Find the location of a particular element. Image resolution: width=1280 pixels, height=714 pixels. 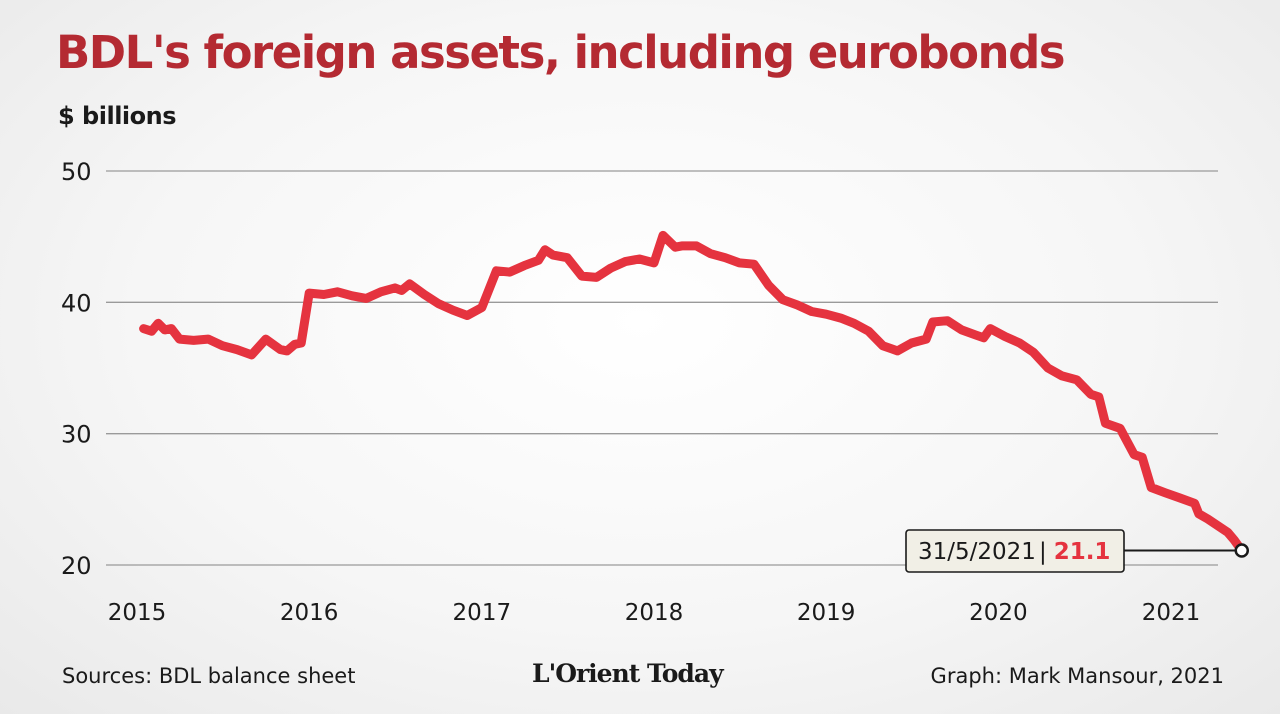

source-note: Sources: BDL balance sheet is located at coordinates (209, 676).